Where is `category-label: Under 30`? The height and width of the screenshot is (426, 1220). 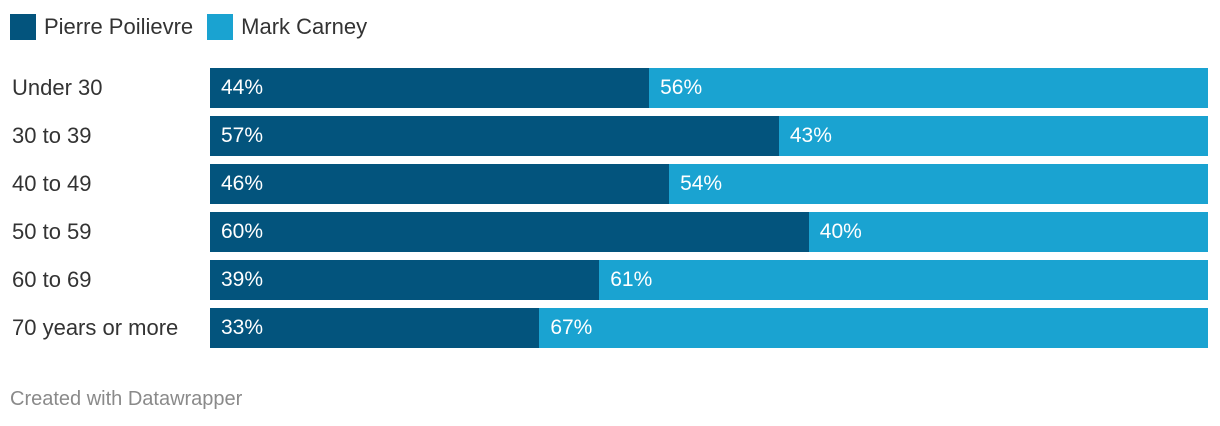
category-label: Under 30 is located at coordinates (57, 87).